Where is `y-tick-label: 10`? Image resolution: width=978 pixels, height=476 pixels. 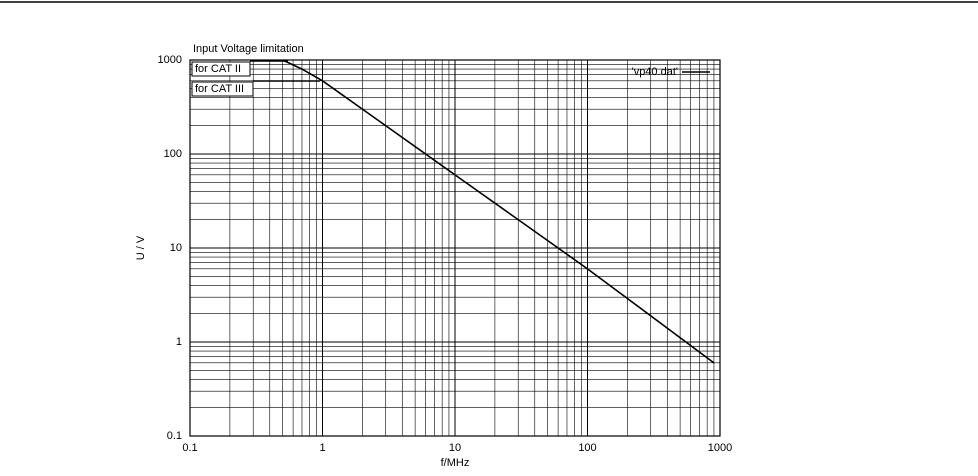
y-tick-label: 10 is located at coordinates (176, 248).